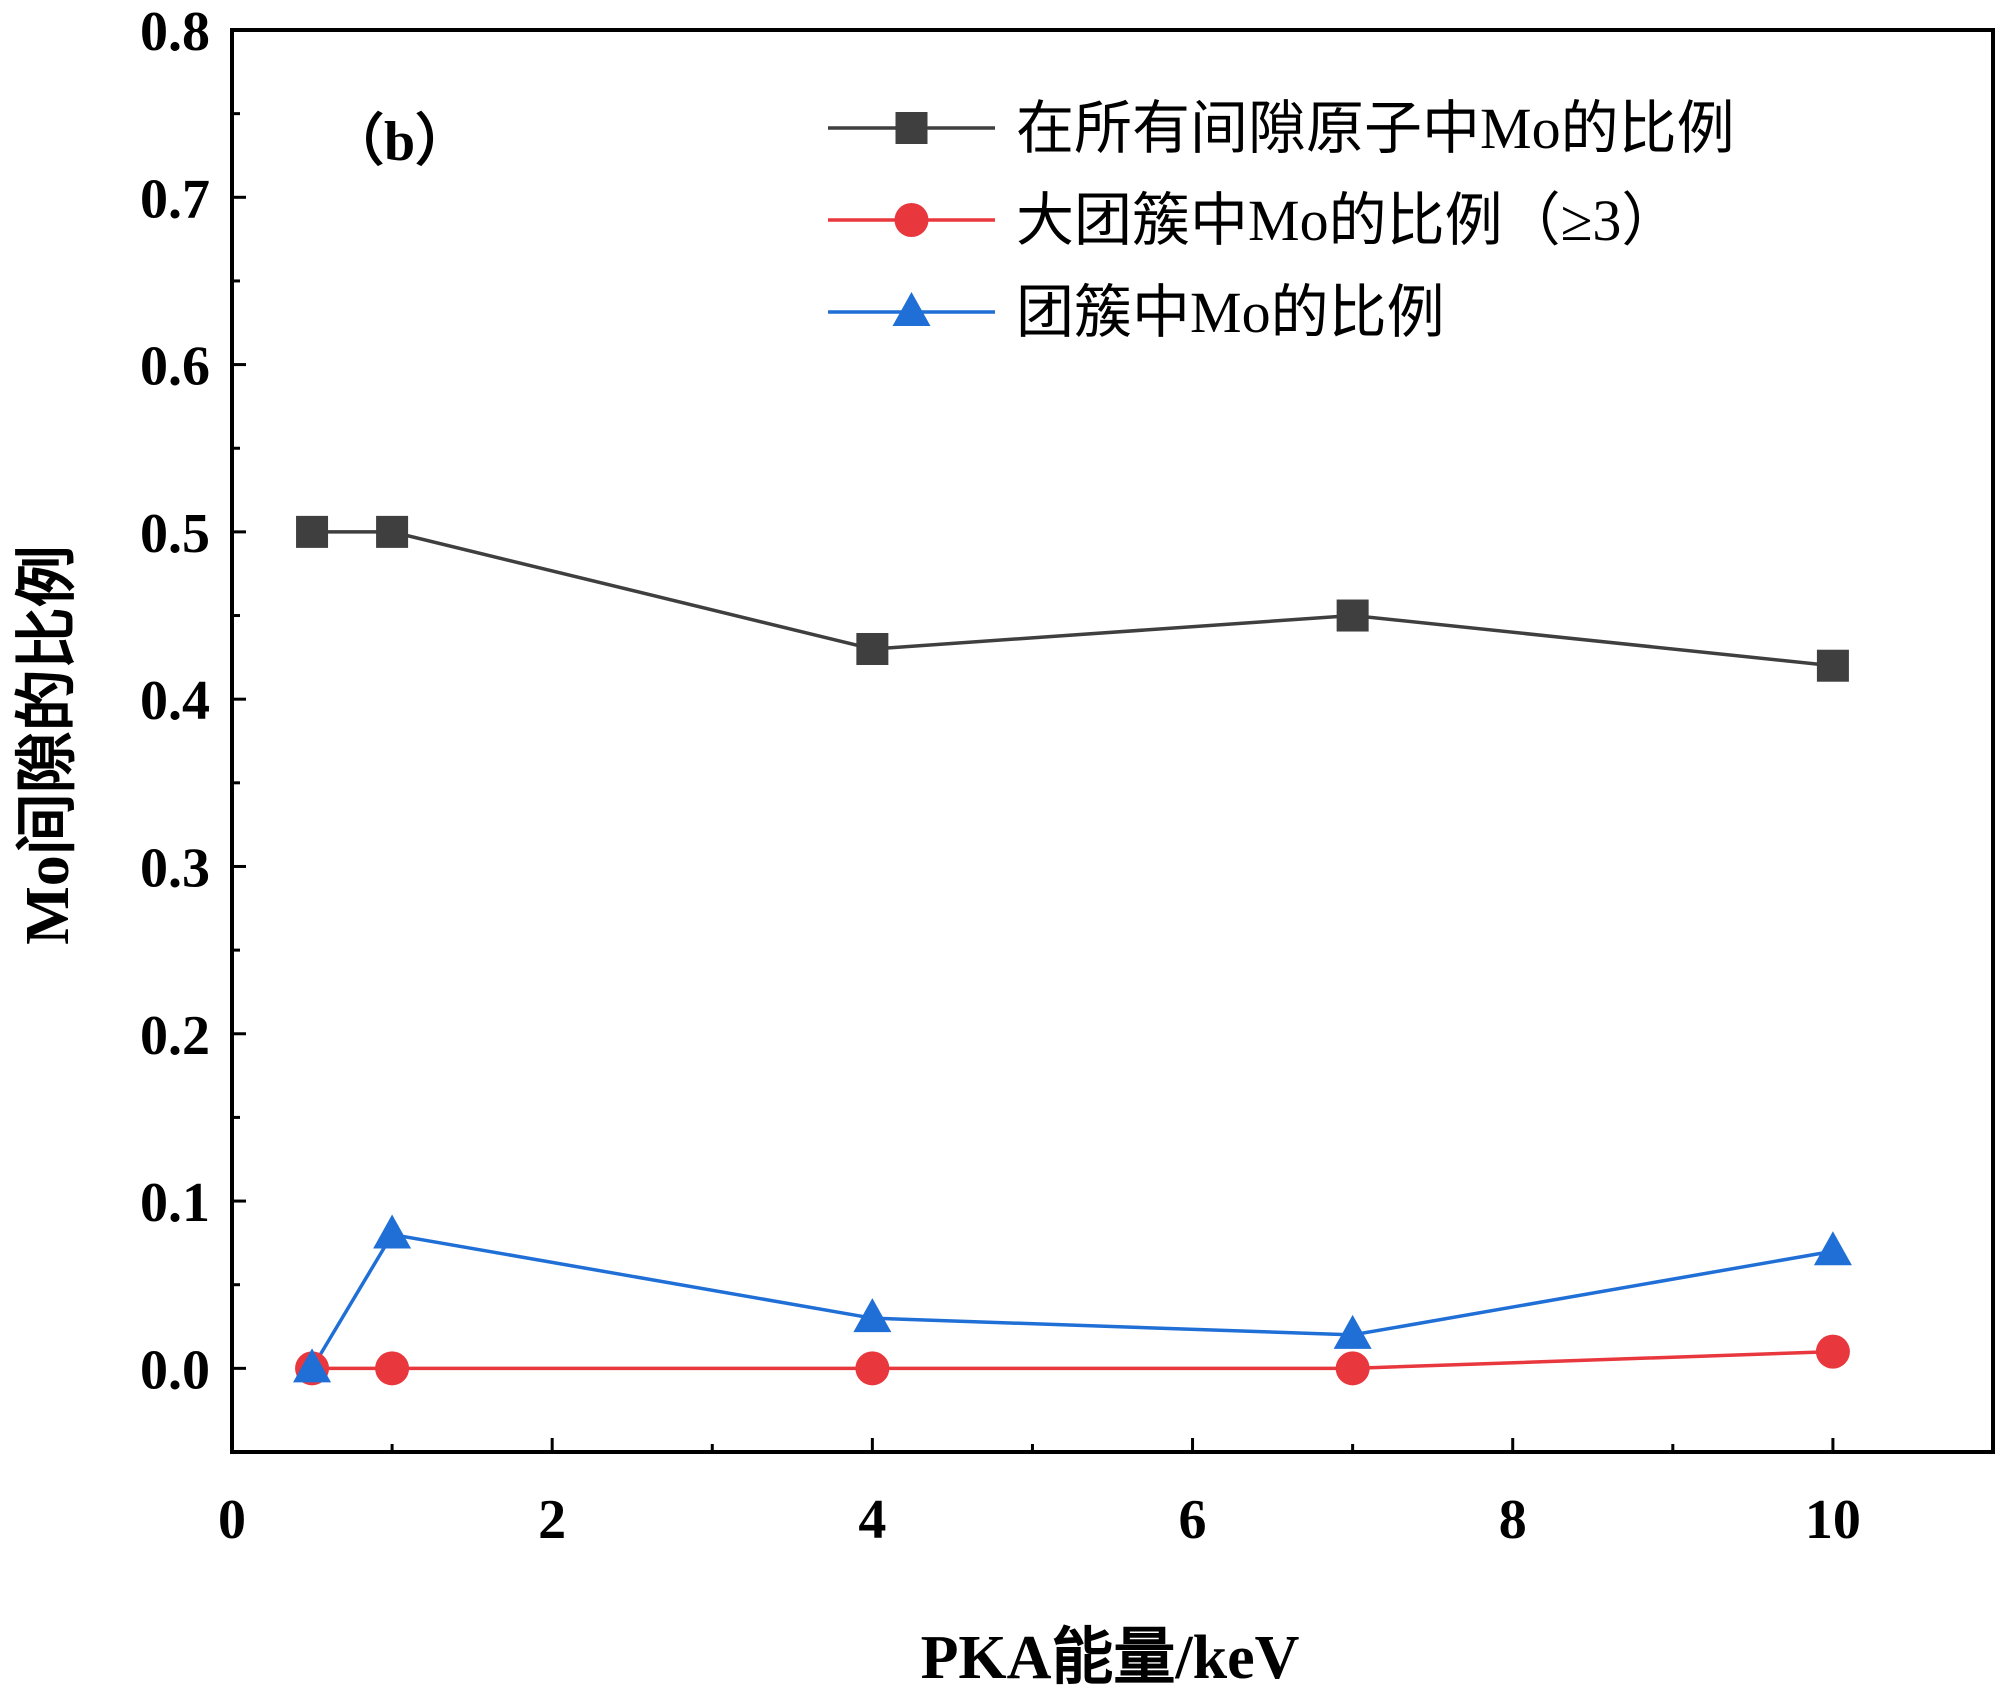 The image size is (2000, 1692). What do you see at coordinates (1513, 1520) in the screenshot?
I see `x-tick-label: 8` at bounding box center [1513, 1520].